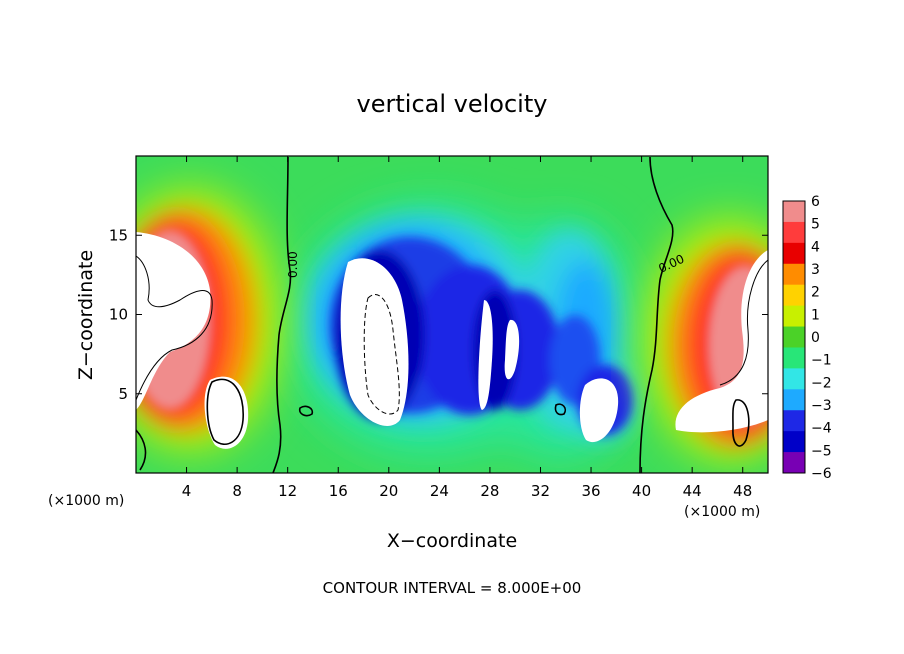 This screenshot has width=904, height=654. Describe the element at coordinates (86, 315) in the screenshot. I see `y-axis-label: Z−coordinate` at that location.